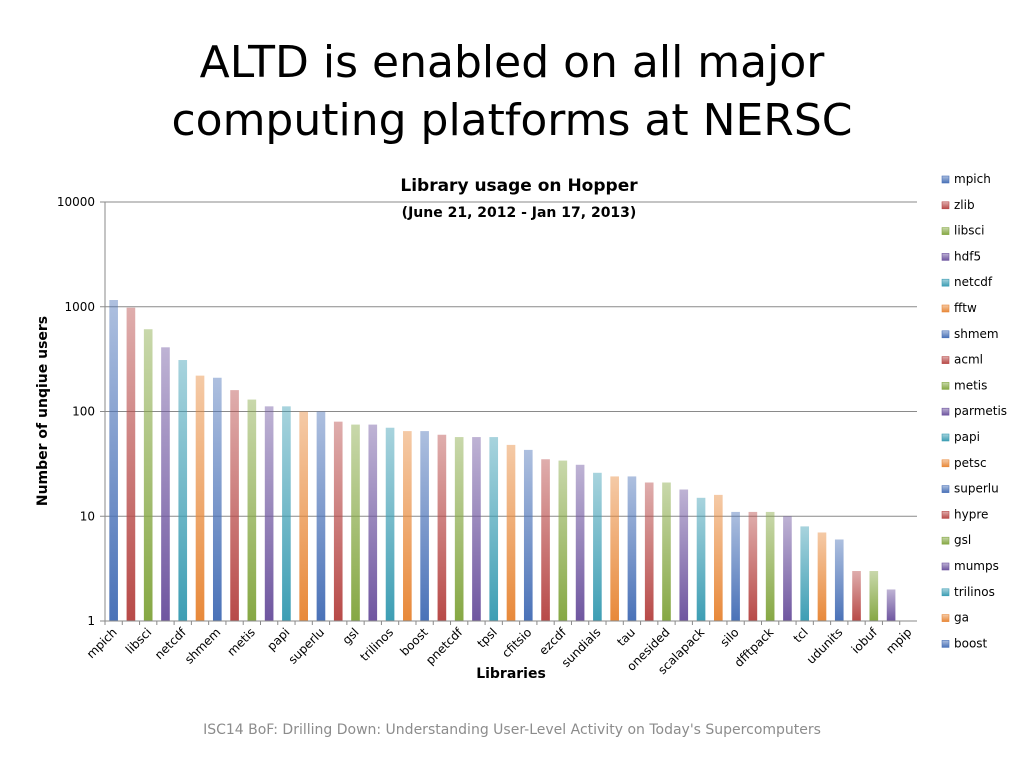 The image size is (1024, 768). What do you see at coordinates (945, 437) in the screenshot?
I see `legend-swatch-papi` at bounding box center [945, 437].